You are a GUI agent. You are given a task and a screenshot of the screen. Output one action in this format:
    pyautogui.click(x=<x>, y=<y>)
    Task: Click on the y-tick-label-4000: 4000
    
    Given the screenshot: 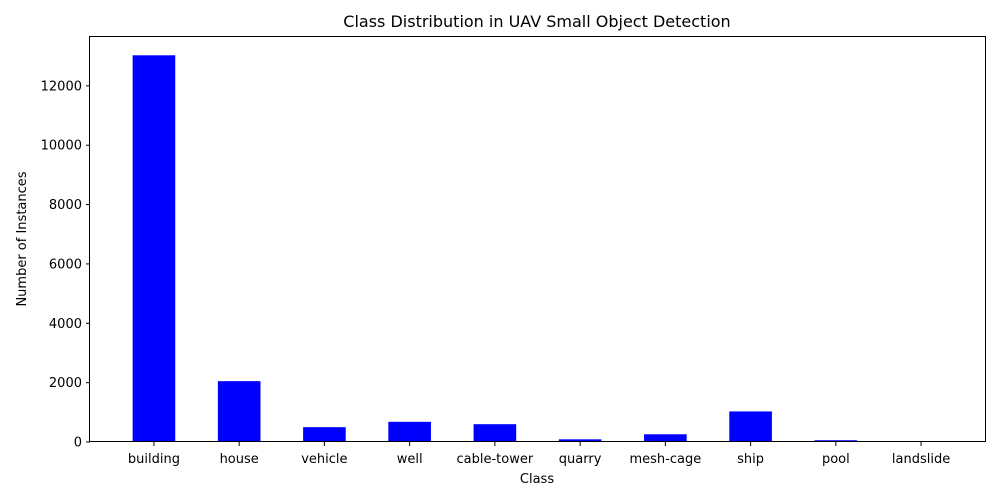 What is the action you would take?
    pyautogui.click(x=65, y=324)
    